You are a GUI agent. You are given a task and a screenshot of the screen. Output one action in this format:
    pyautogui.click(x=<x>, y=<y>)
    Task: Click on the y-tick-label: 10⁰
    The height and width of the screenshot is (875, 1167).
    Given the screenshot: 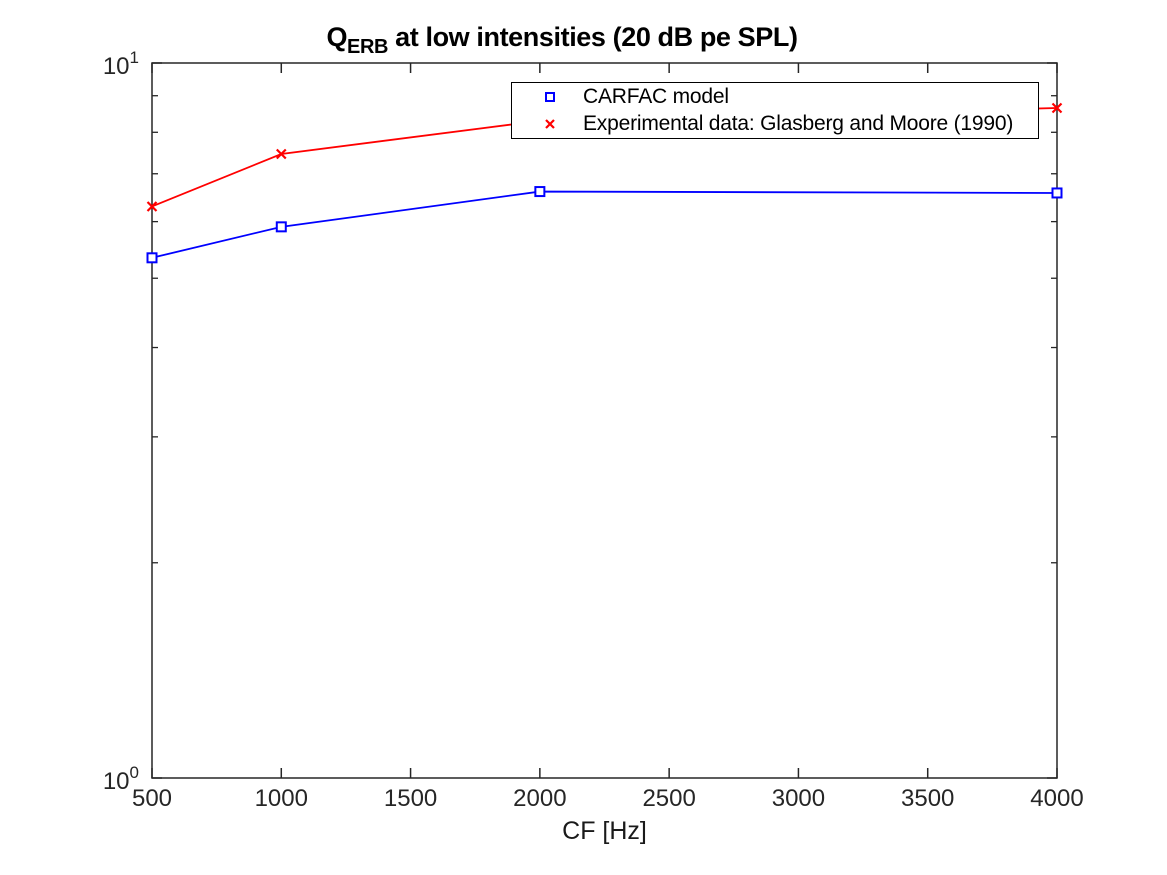 What is the action you would take?
    pyautogui.click(x=121, y=779)
    